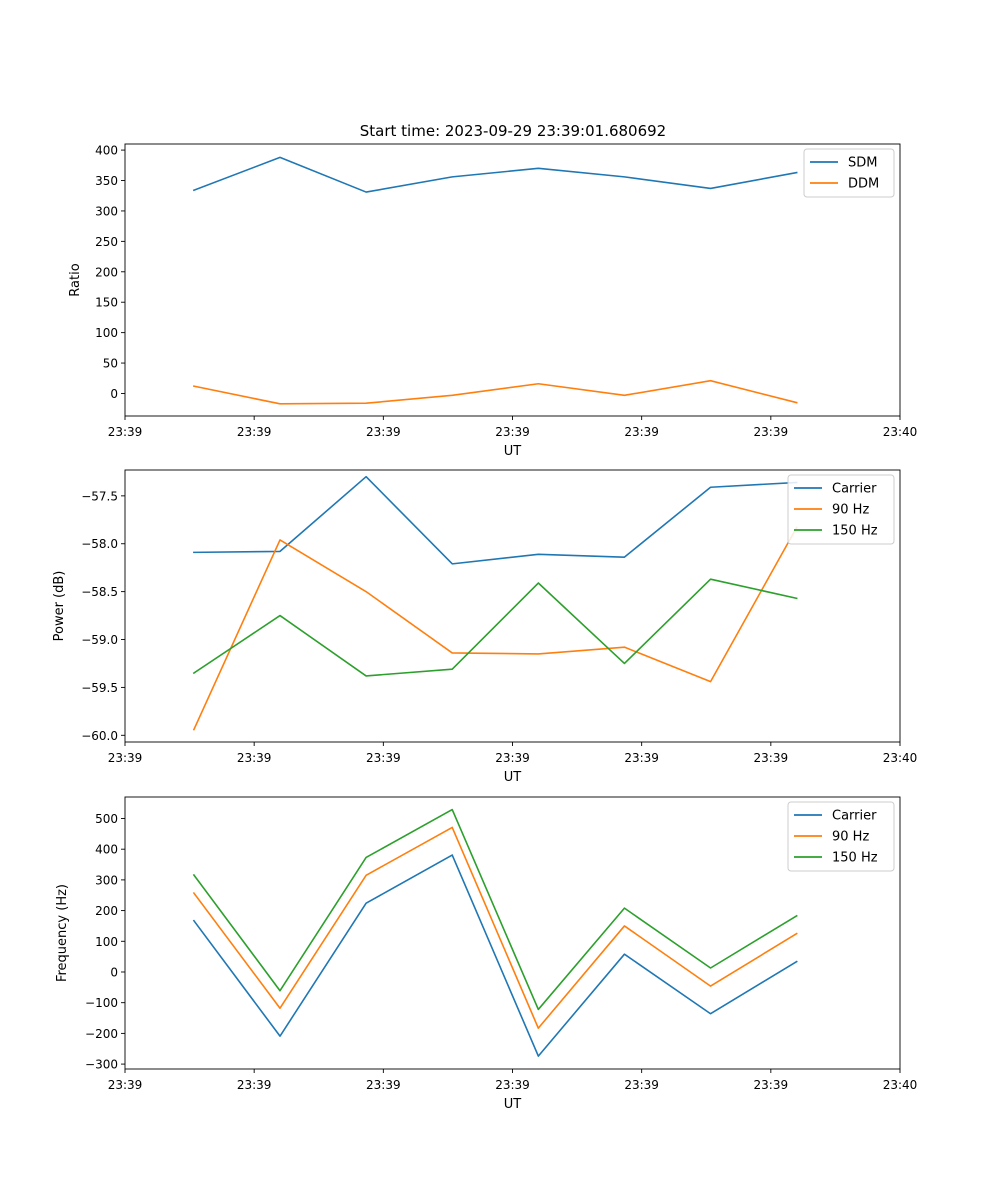 The width and height of the screenshot is (1000, 1200). Describe the element at coordinates (99, 736) in the screenshot. I see `y-tick-label: −60.0` at that location.